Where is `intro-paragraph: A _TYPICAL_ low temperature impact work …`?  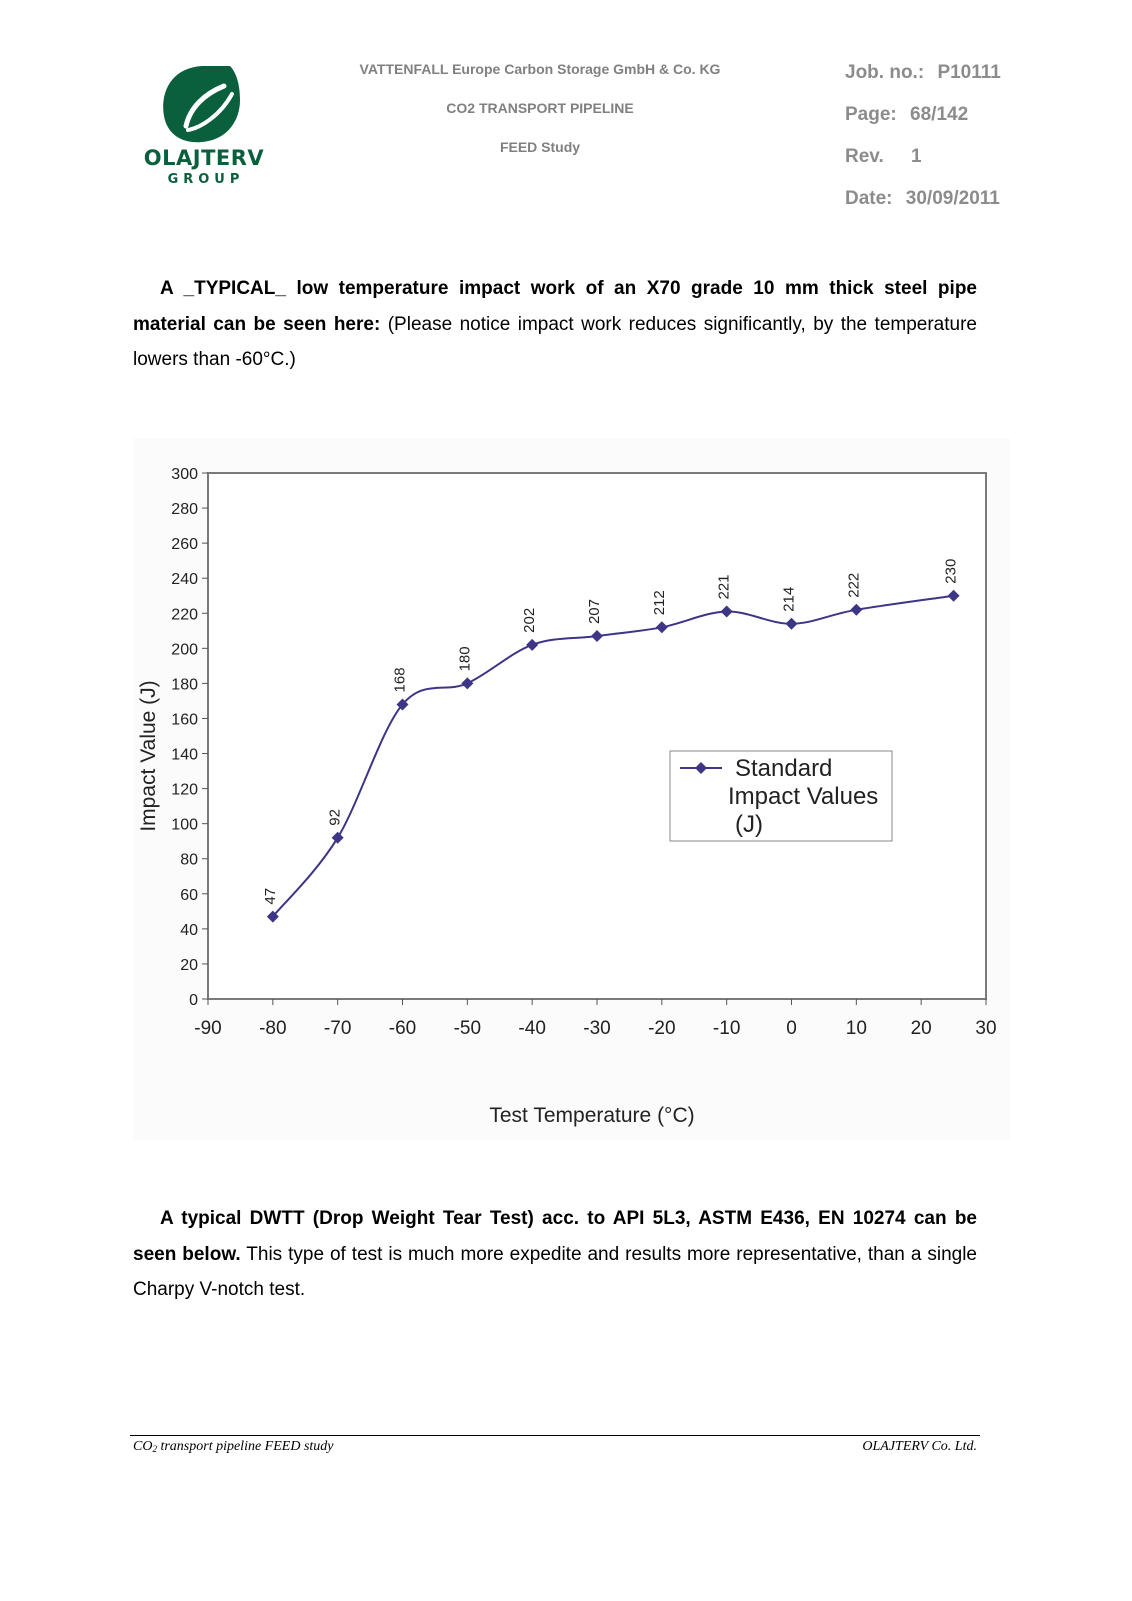
intro-paragraph: A _TYPICAL_ low temperature impact work … is located at coordinates (555, 324).